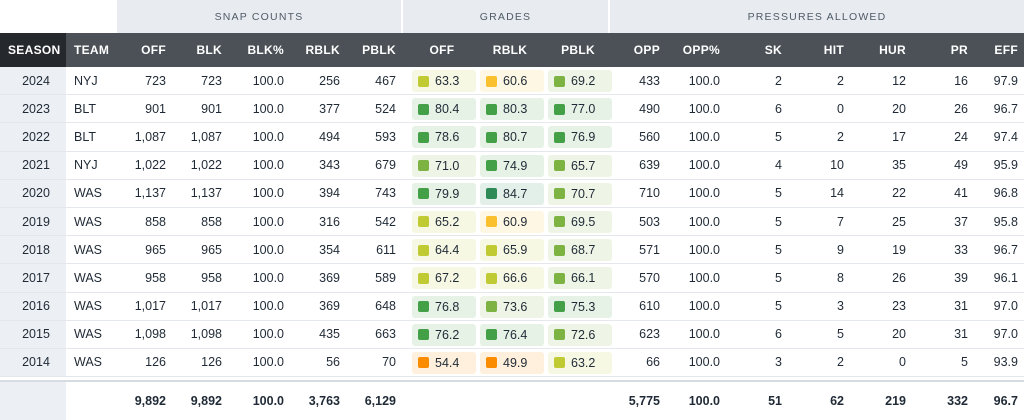 The height and width of the screenshot is (420, 1024). Describe the element at coordinates (515, 81) in the screenshot. I see `grade-rblk-value: 60.6` at that location.